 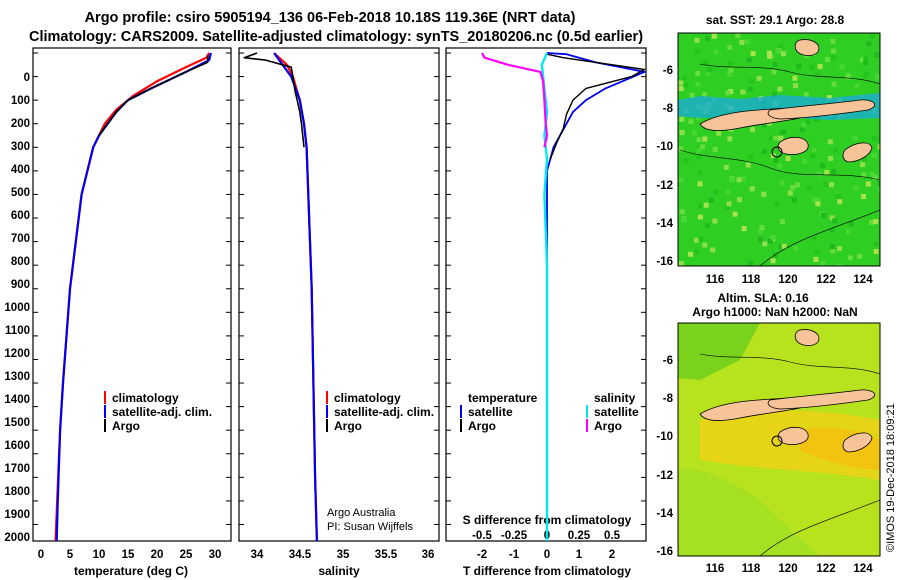 I want to click on temperature-tick-label: 30, so click(x=215, y=555).